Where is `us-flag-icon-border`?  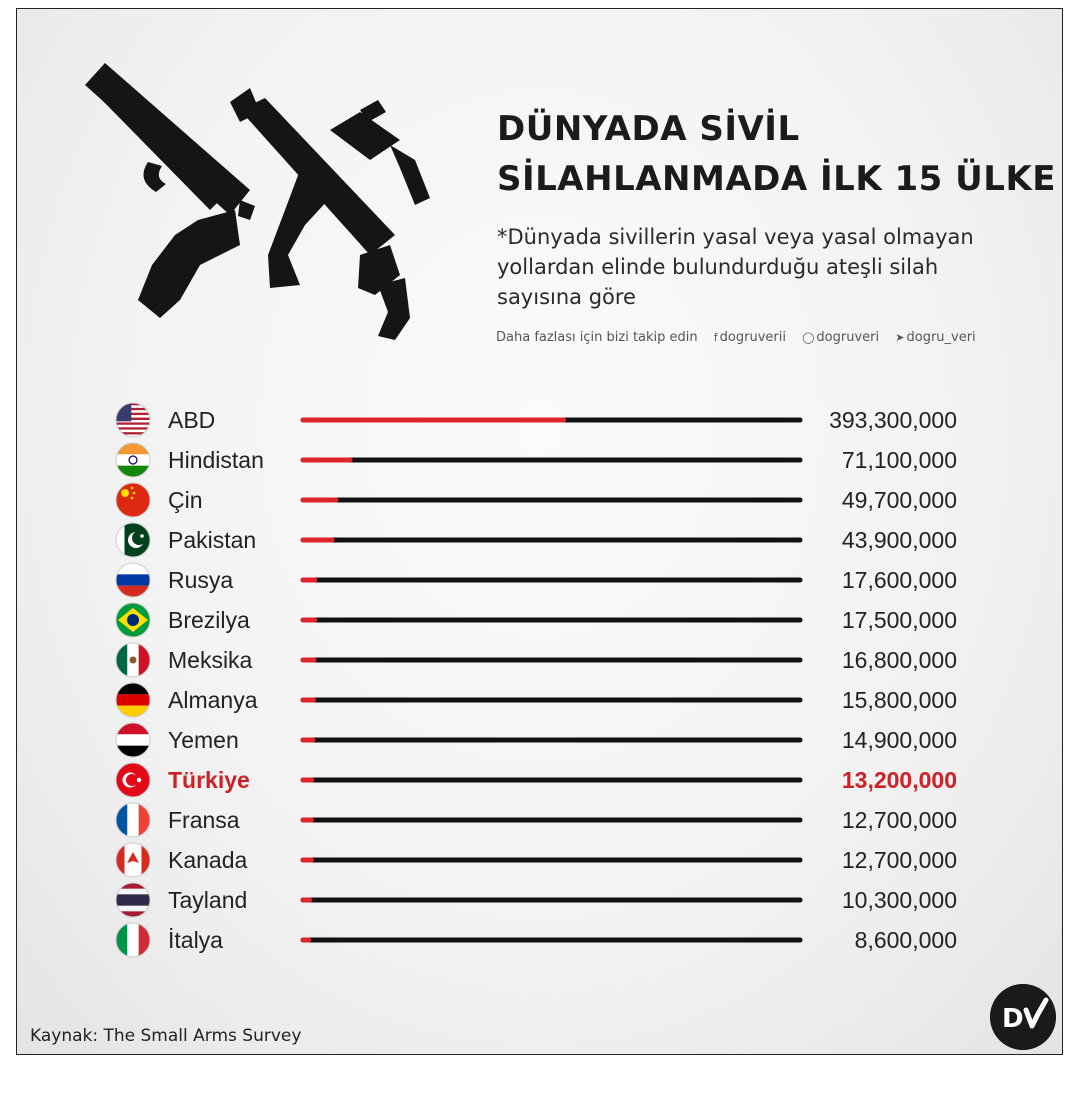
us-flag-icon-border is located at coordinates (133, 420).